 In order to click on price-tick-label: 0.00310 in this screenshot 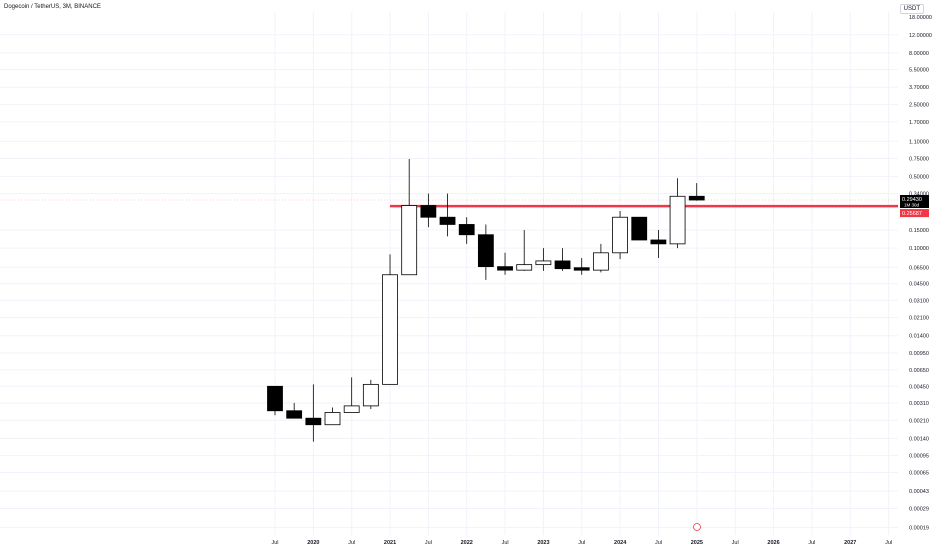, I will do `click(919, 404)`.